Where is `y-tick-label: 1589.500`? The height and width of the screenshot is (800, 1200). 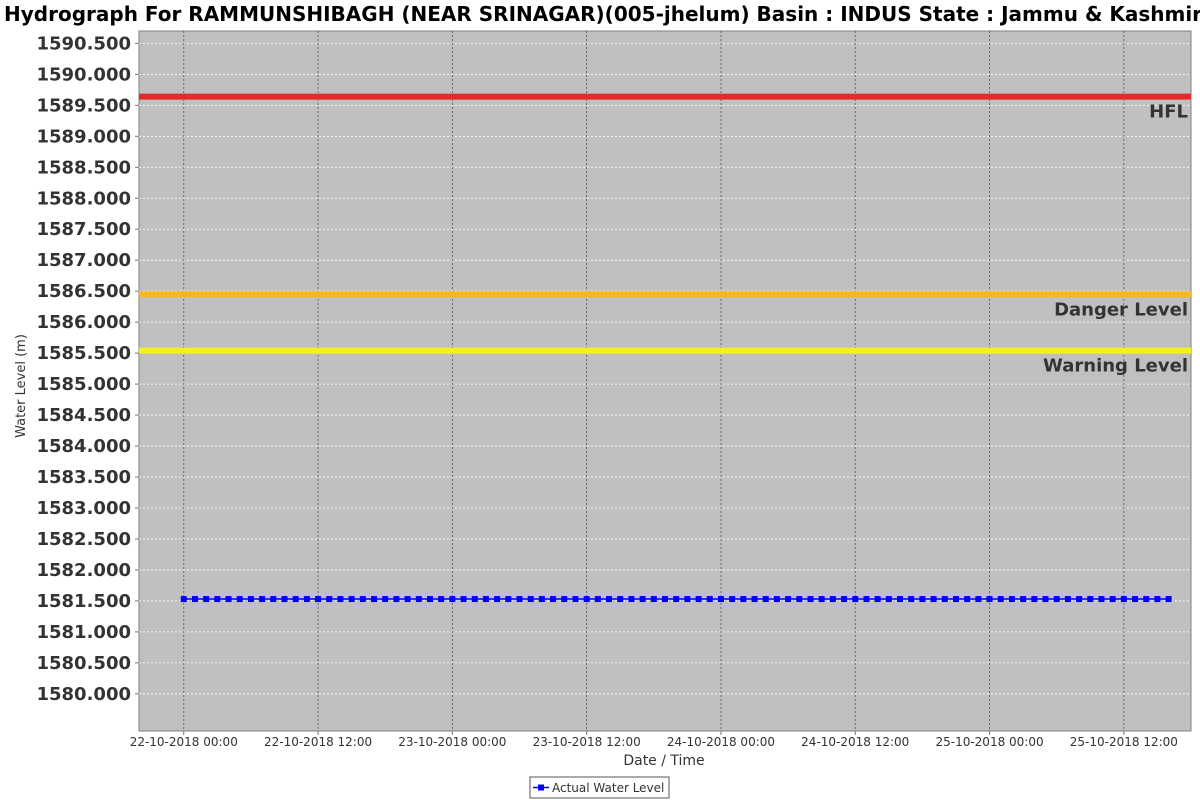 y-tick-label: 1589.500 is located at coordinates (83, 105).